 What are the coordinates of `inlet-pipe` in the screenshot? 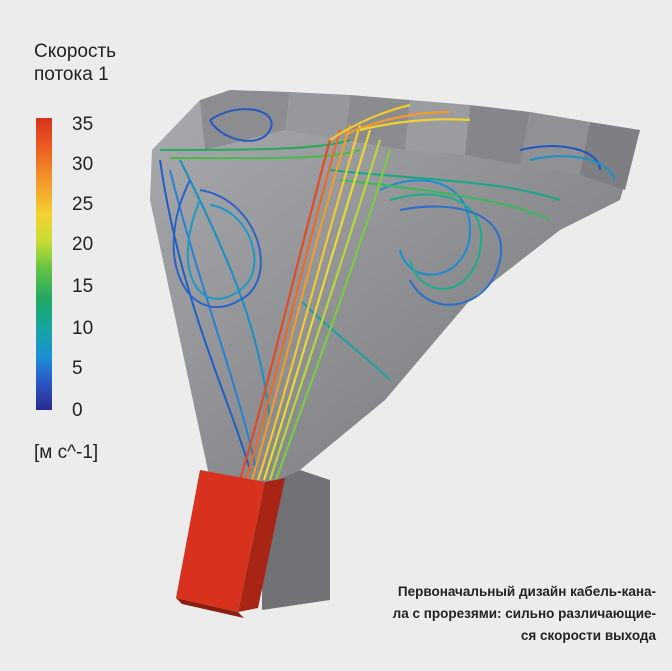 It's located at (230, 544).